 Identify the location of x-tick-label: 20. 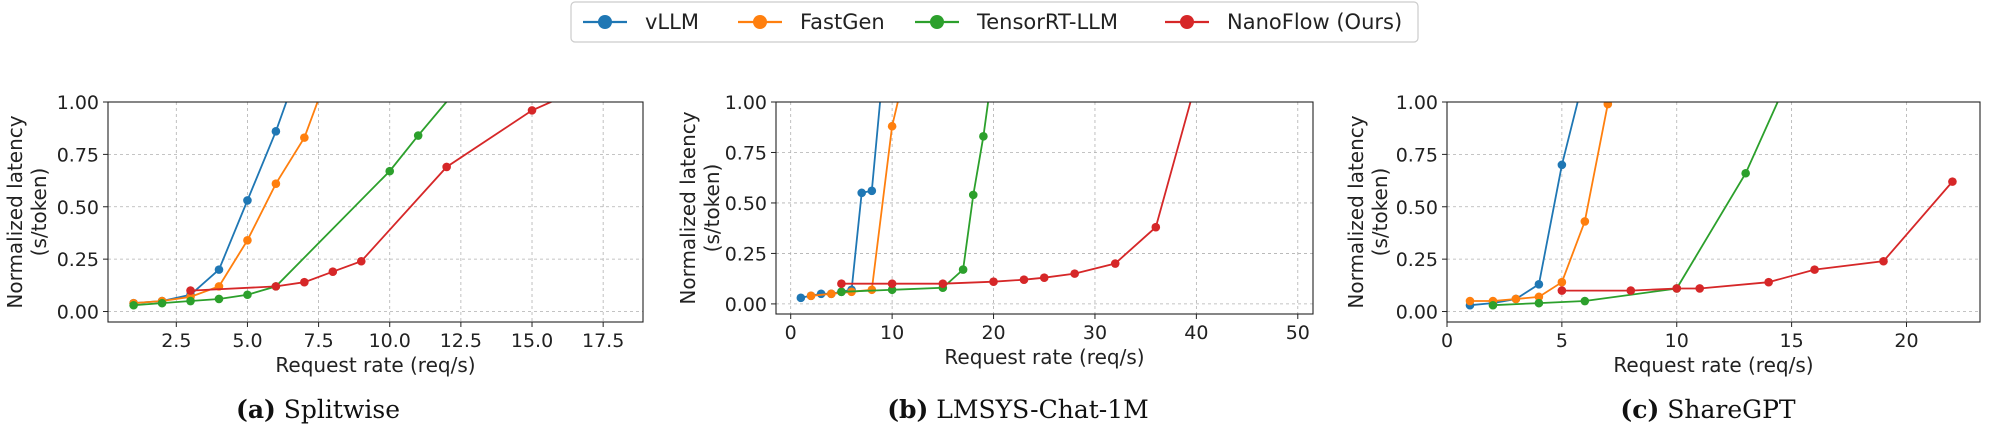
(993, 333).